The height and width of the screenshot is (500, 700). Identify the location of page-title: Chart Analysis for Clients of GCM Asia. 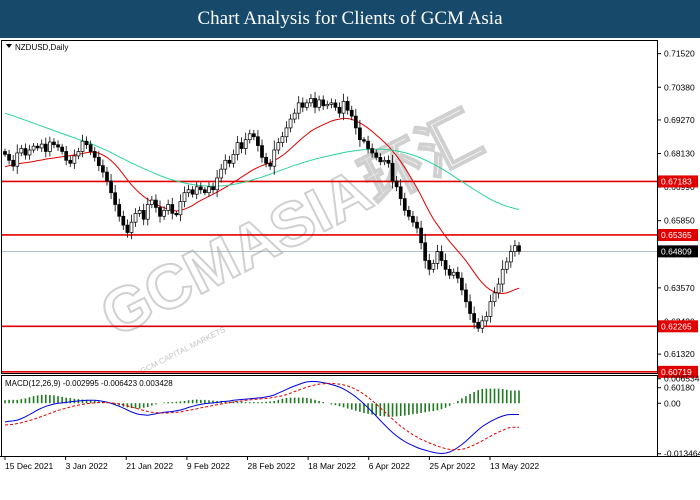
(350, 18).